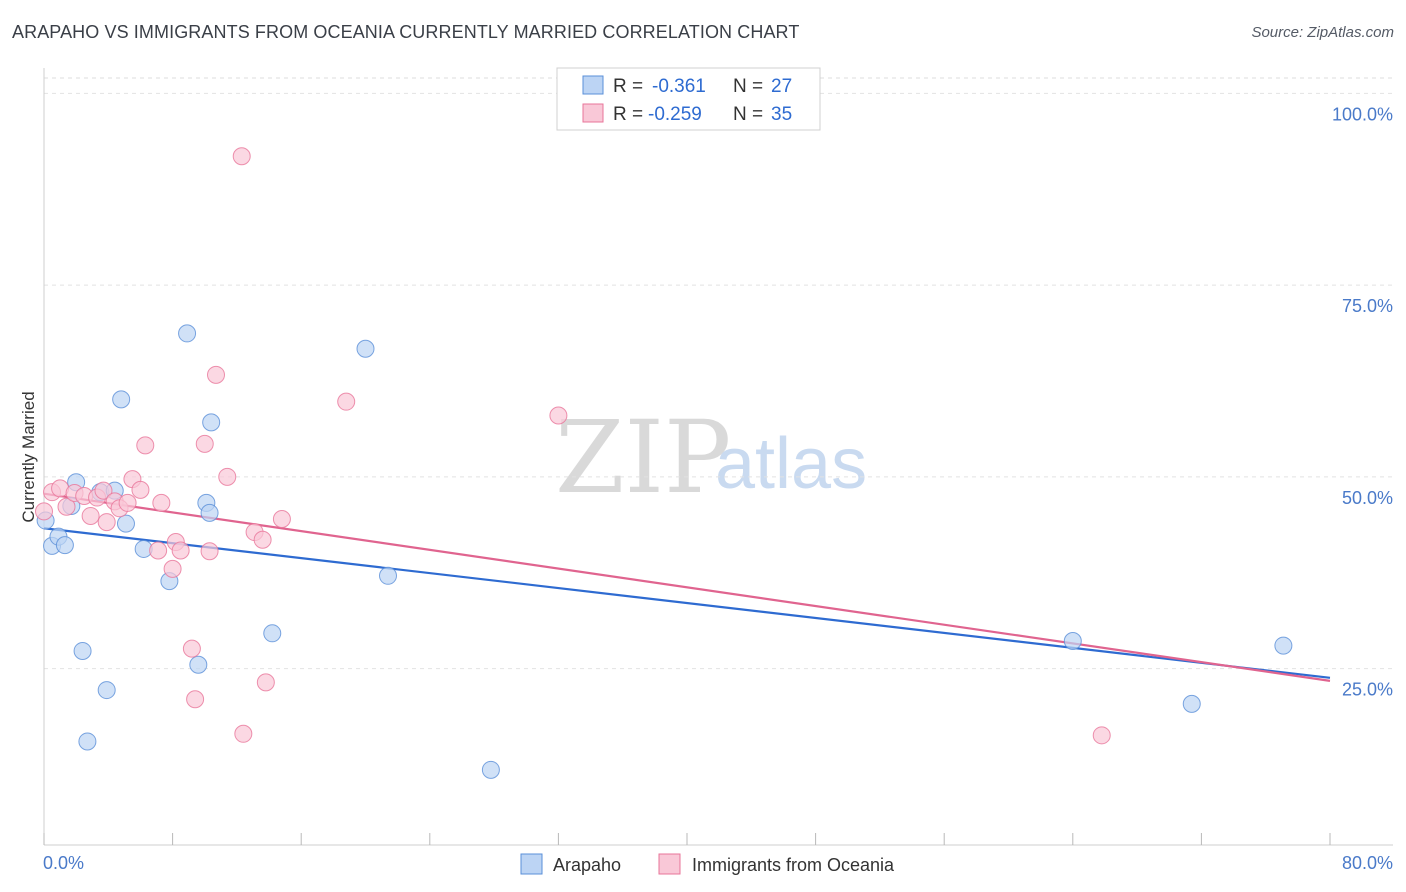 This screenshot has width=1406, height=892. Describe the element at coordinates (1367, 498) in the screenshot. I see `y-tick-label: 50.0%` at that location.